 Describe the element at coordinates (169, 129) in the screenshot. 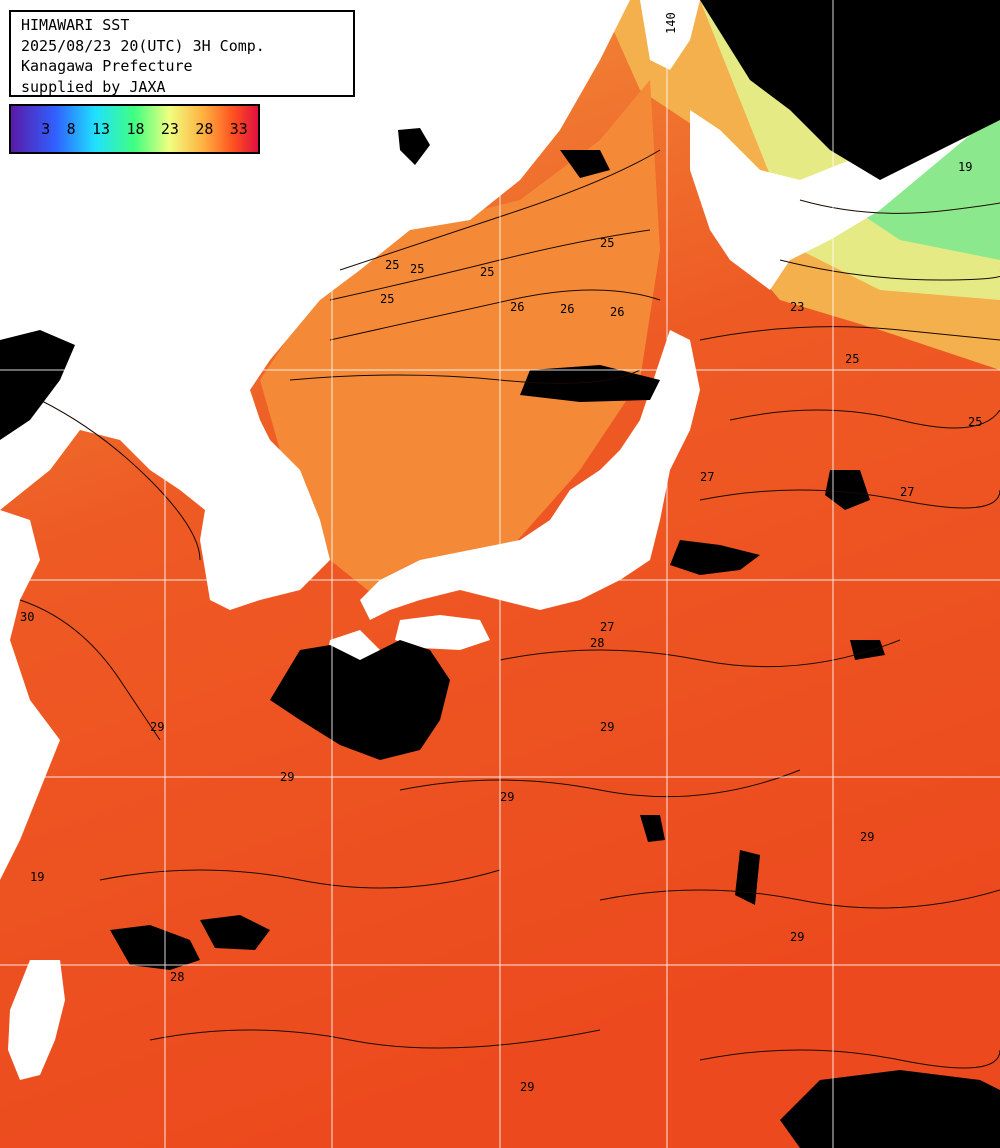

I see `legend-tick: 23` at that location.